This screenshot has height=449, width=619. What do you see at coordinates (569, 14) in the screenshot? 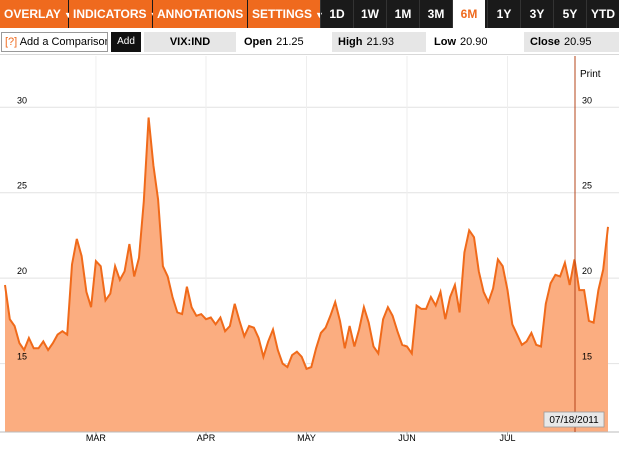
I see `range-5y-button: 5Y` at bounding box center [569, 14].